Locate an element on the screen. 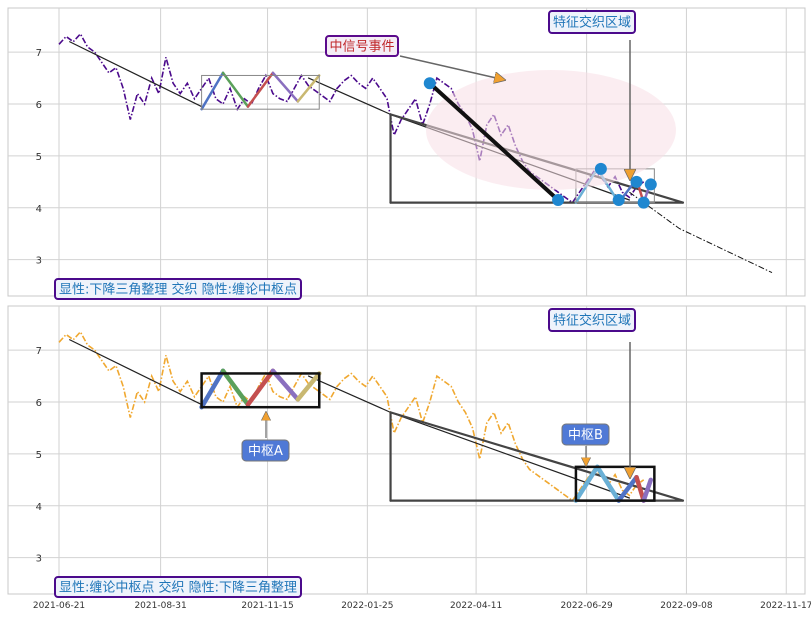  label-text: 显性:缠论中枢点 交织 隐性:下降三角整理 is located at coordinates (178, 588).